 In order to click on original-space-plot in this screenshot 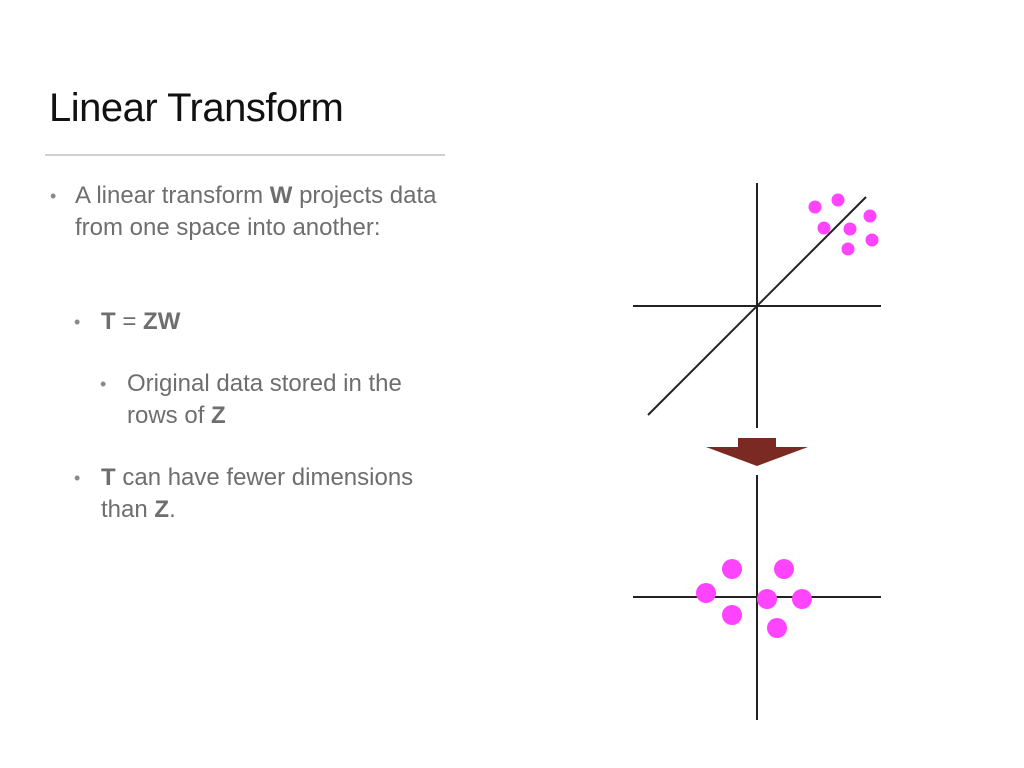, I will do `click(757, 305)`.